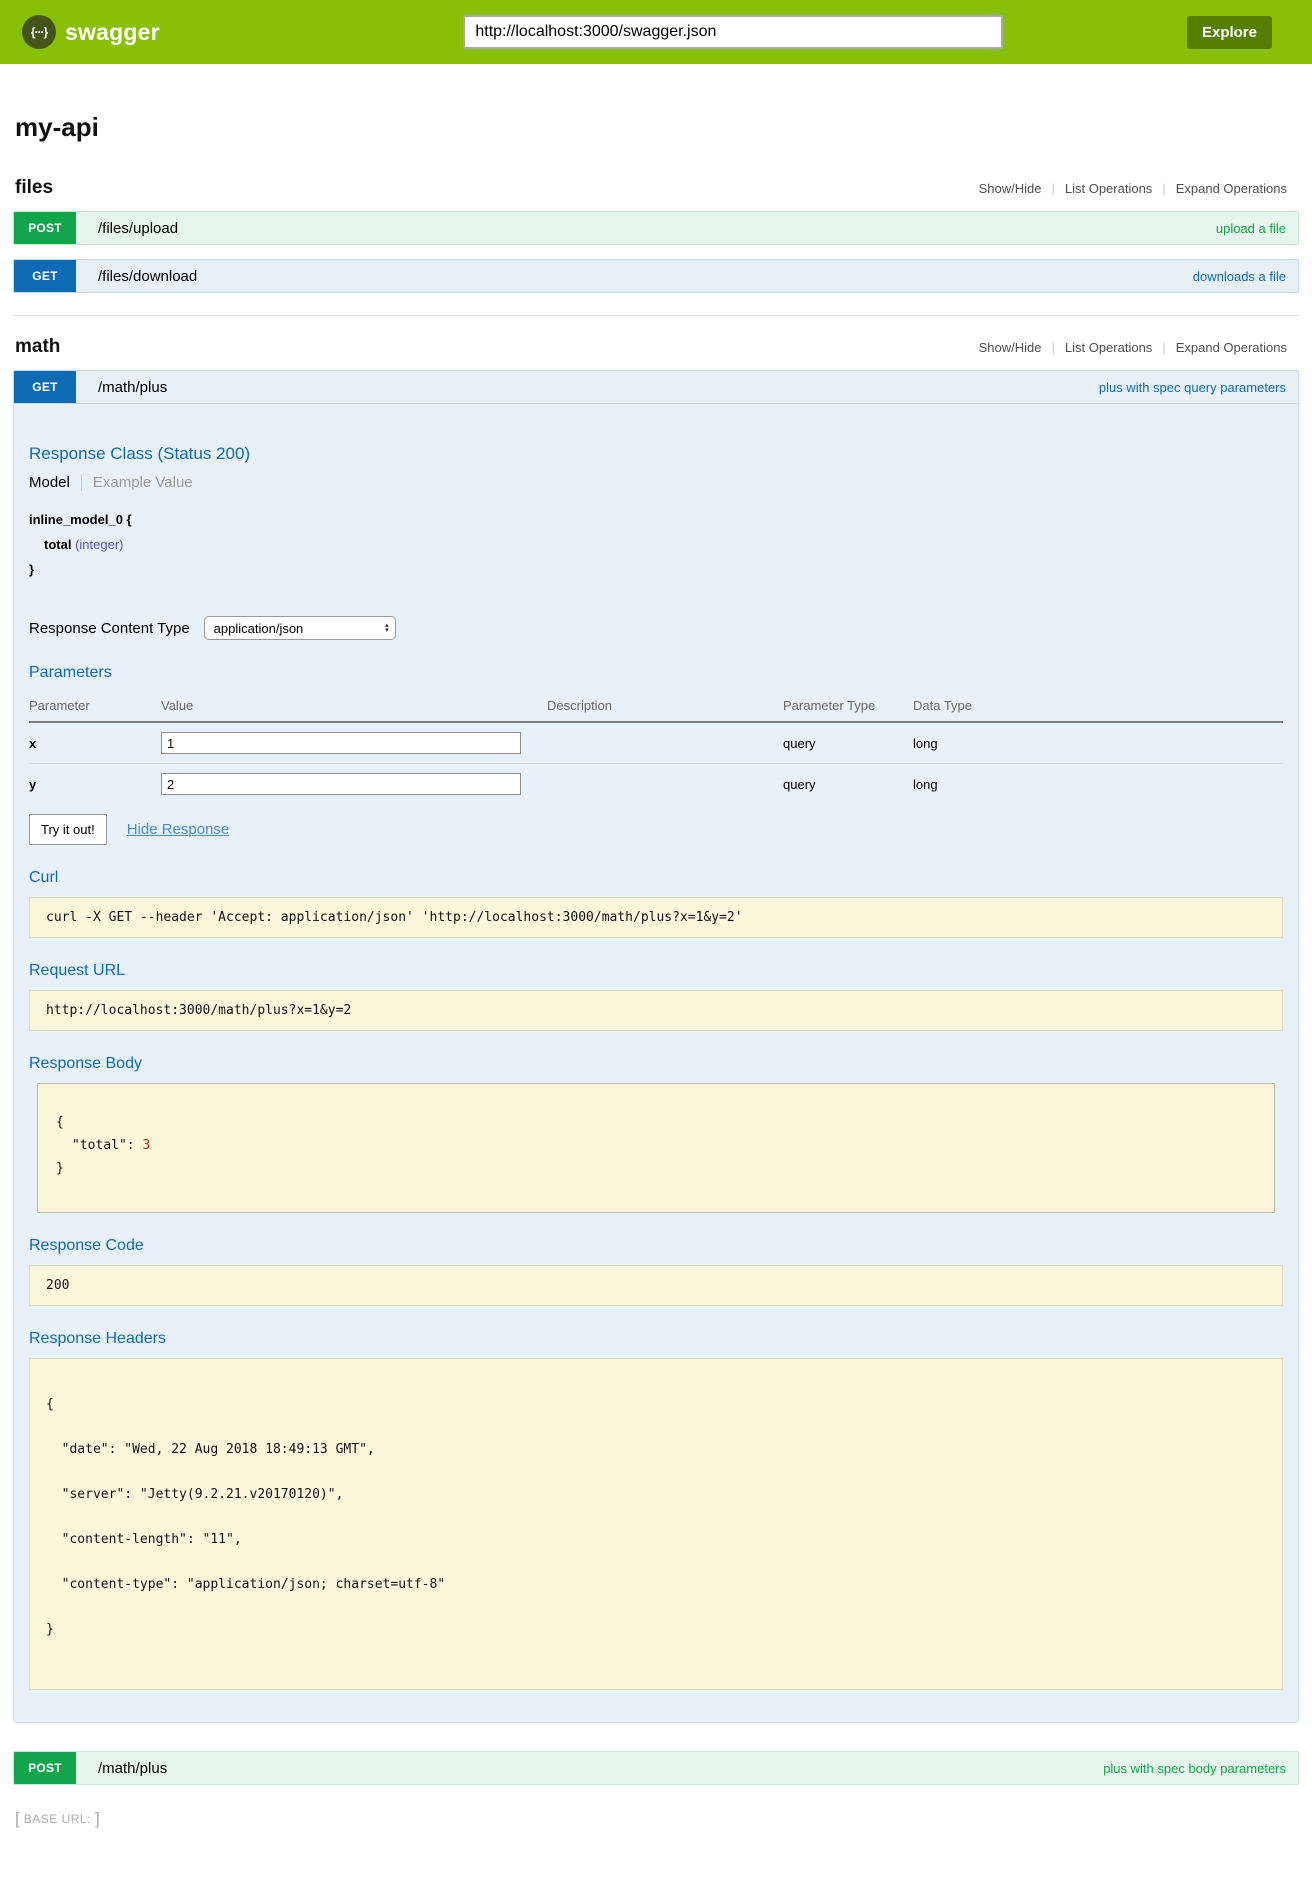 This screenshot has width=1312, height=1889. What do you see at coordinates (1229, 32) in the screenshot?
I see `explore-button: Explore` at bounding box center [1229, 32].